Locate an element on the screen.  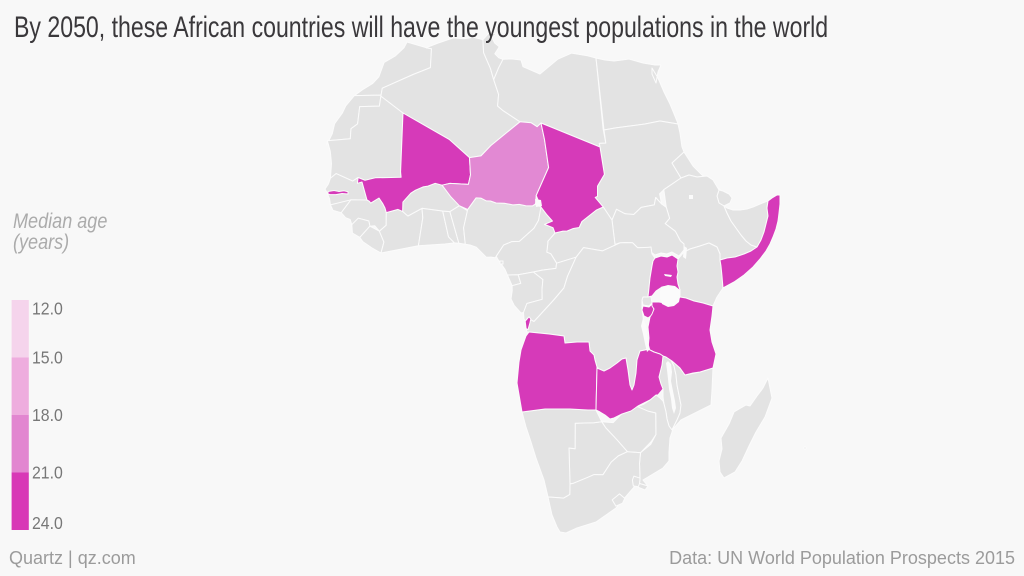
svg-text: 18.0 is located at coordinates (47, 415).